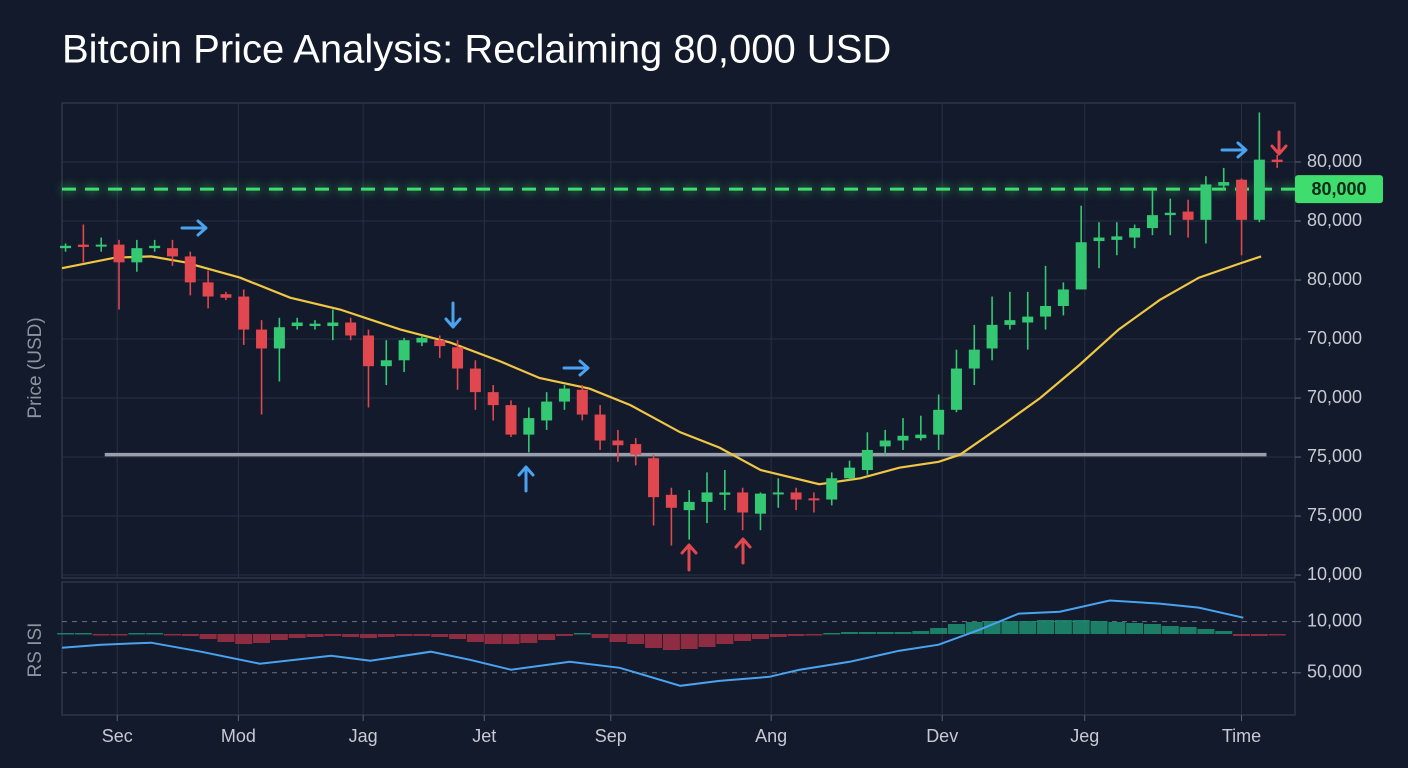  What do you see at coordinates (1334, 672) in the screenshot?
I see `y-tick-label: 50,000` at bounding box center [1334, 672].